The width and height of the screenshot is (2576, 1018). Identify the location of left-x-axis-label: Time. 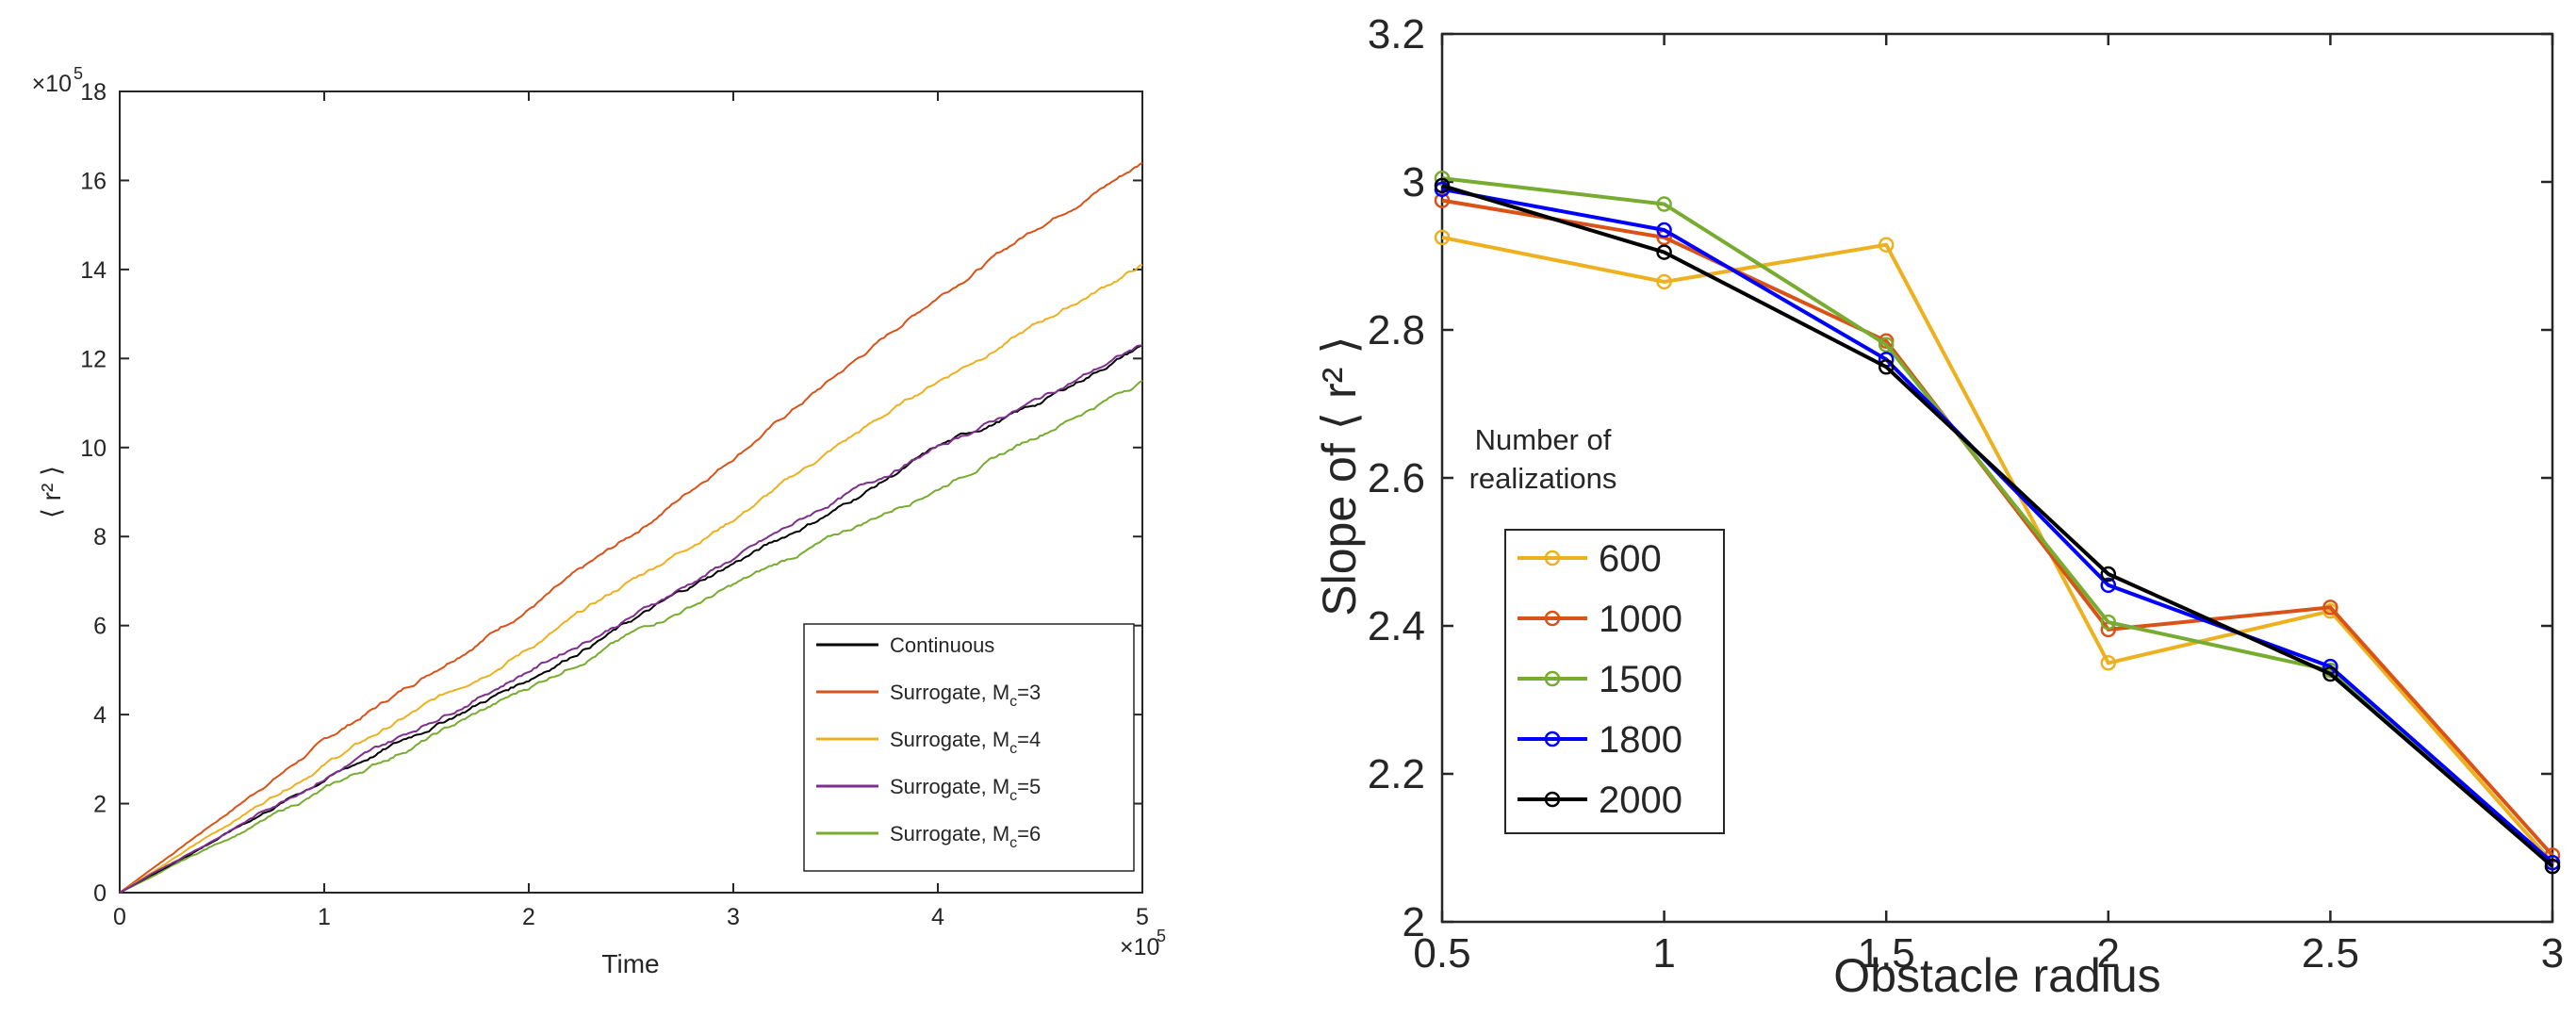
(630, 963).